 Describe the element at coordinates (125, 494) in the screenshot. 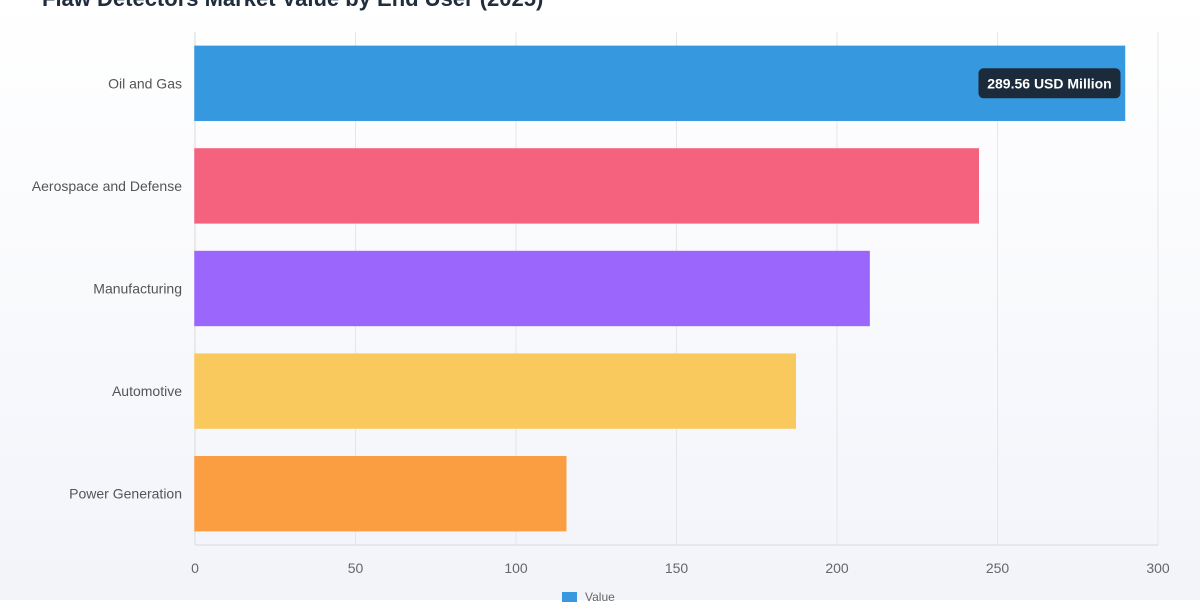

I see `category-label: Power Generation` at that location.